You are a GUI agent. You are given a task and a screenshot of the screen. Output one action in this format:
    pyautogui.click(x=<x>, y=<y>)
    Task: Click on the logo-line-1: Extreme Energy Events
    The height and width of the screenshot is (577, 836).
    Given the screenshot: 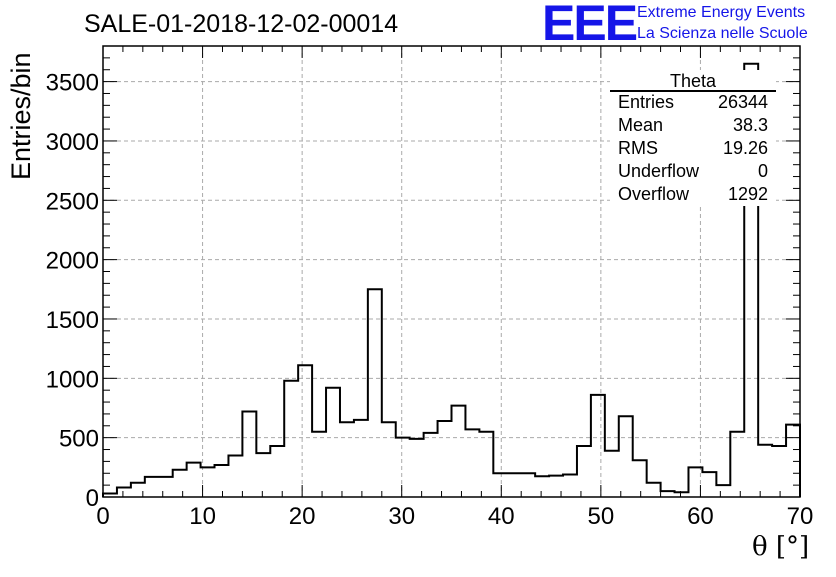 What is the action you would take?
    pyautogui.click(x=721, y=12)
    